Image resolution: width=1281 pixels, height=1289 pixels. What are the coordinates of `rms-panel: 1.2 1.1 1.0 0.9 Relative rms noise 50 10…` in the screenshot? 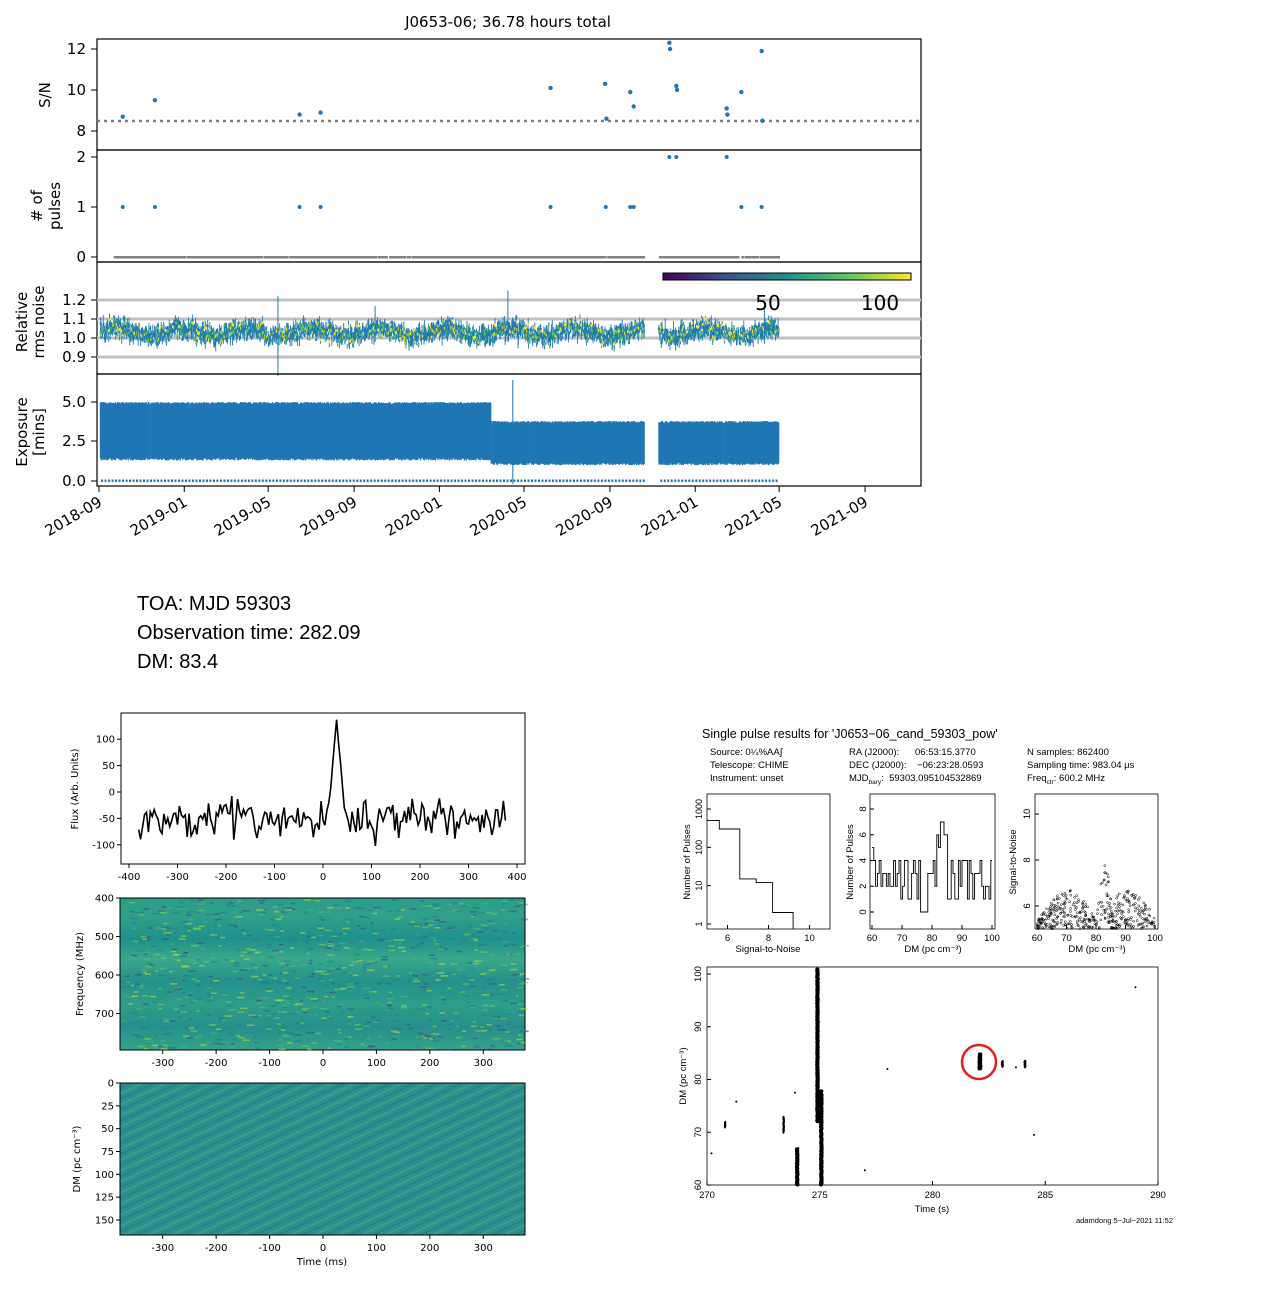 It's located at (467, 318).